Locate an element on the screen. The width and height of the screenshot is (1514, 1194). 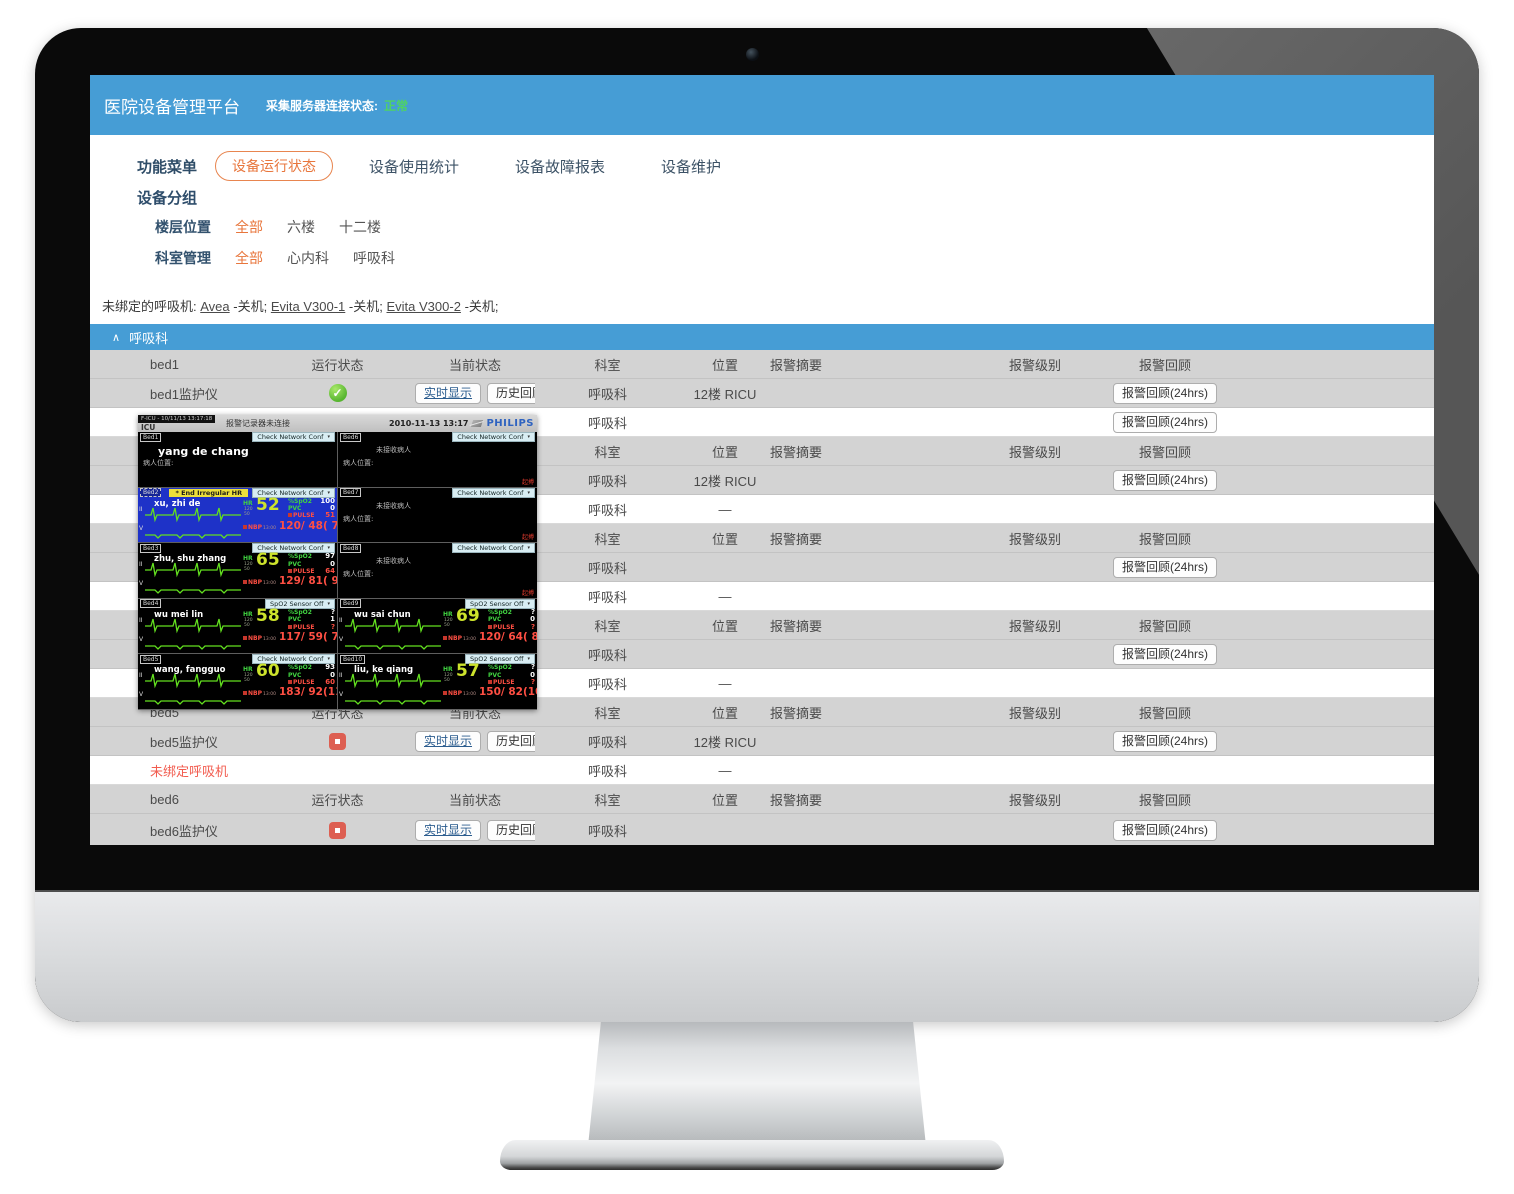
pvc-row: PVC 1 is located at coordinates (311, 619).